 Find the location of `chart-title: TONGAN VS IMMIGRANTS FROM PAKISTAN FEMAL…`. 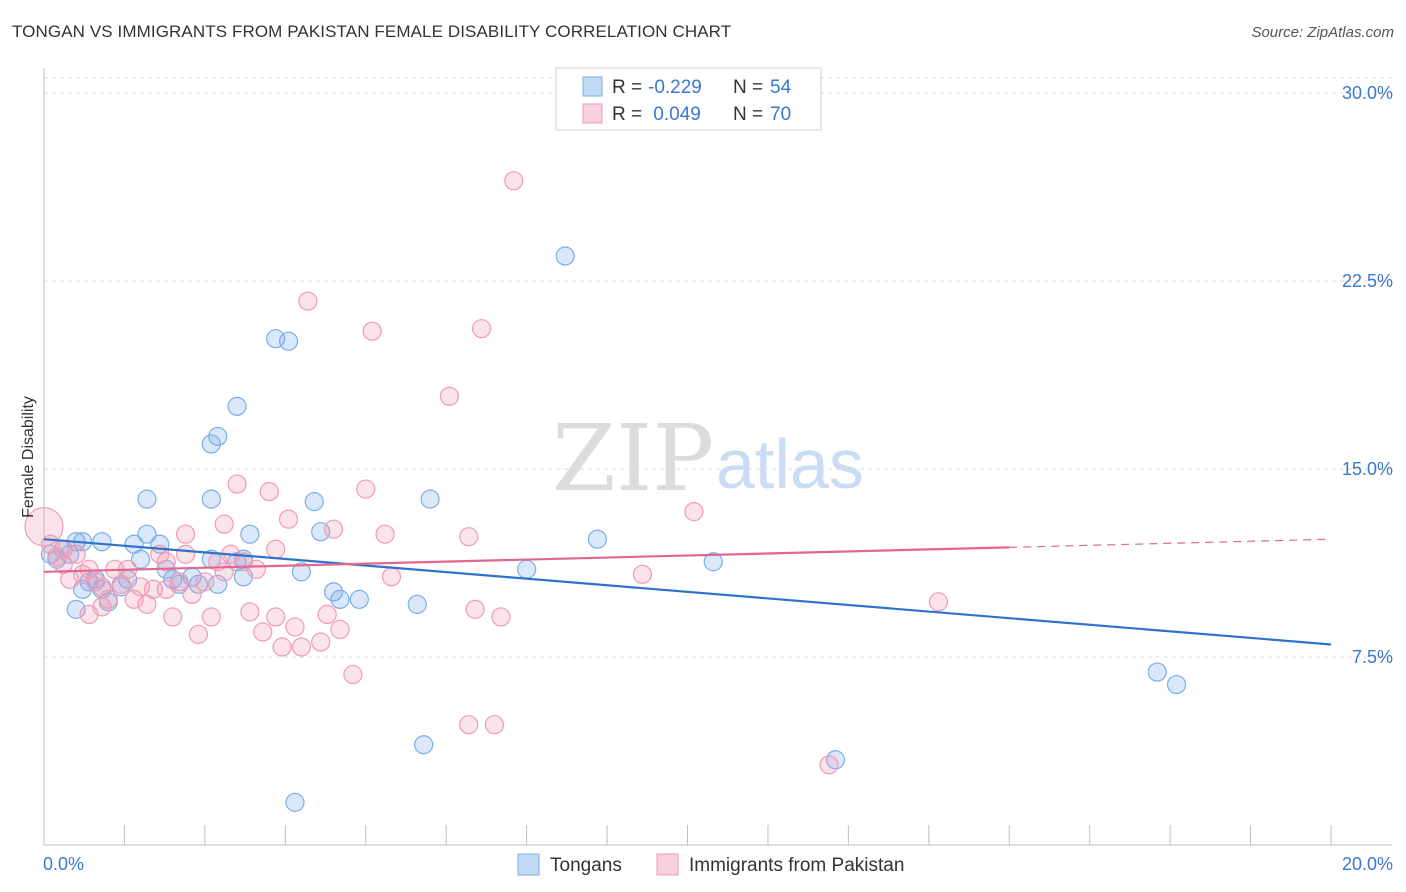

chart-title: TONGAN VS IMMIGRANTS FROM PAKISTAN FEMAL… is located at coordinates (372, 31).